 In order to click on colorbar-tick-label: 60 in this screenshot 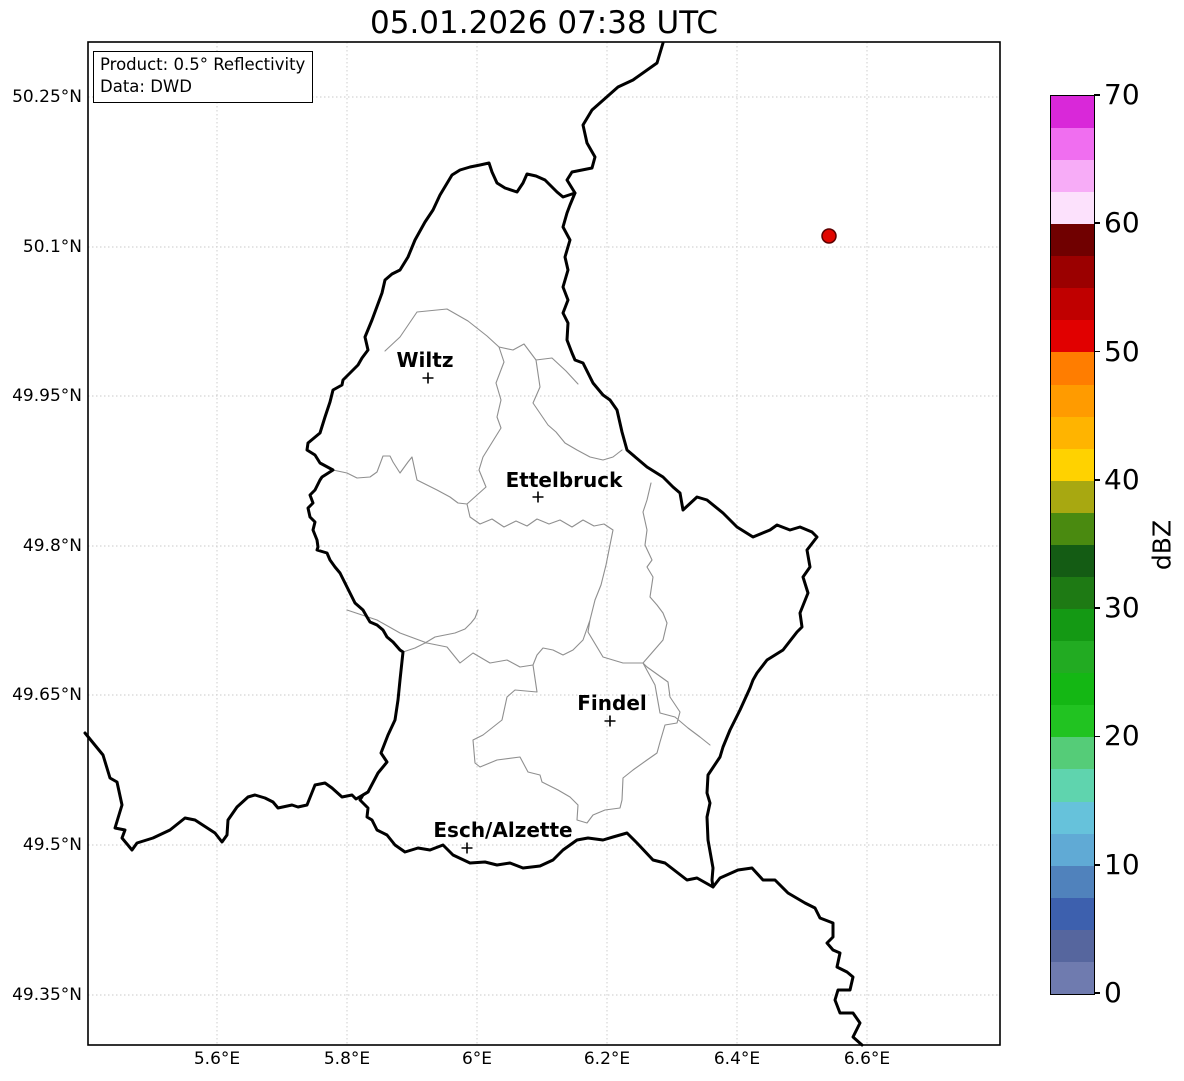, I will do `click(1122, 223)`.